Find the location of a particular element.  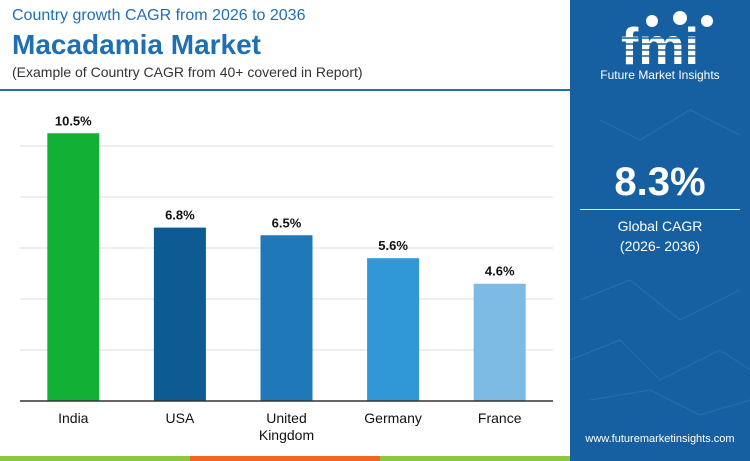

x-tick-label: France is located at coordinates (500, 418).